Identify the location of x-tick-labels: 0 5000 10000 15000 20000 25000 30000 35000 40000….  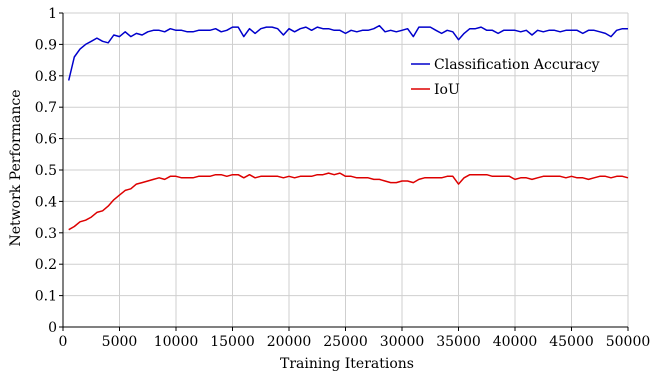
(355, 342).